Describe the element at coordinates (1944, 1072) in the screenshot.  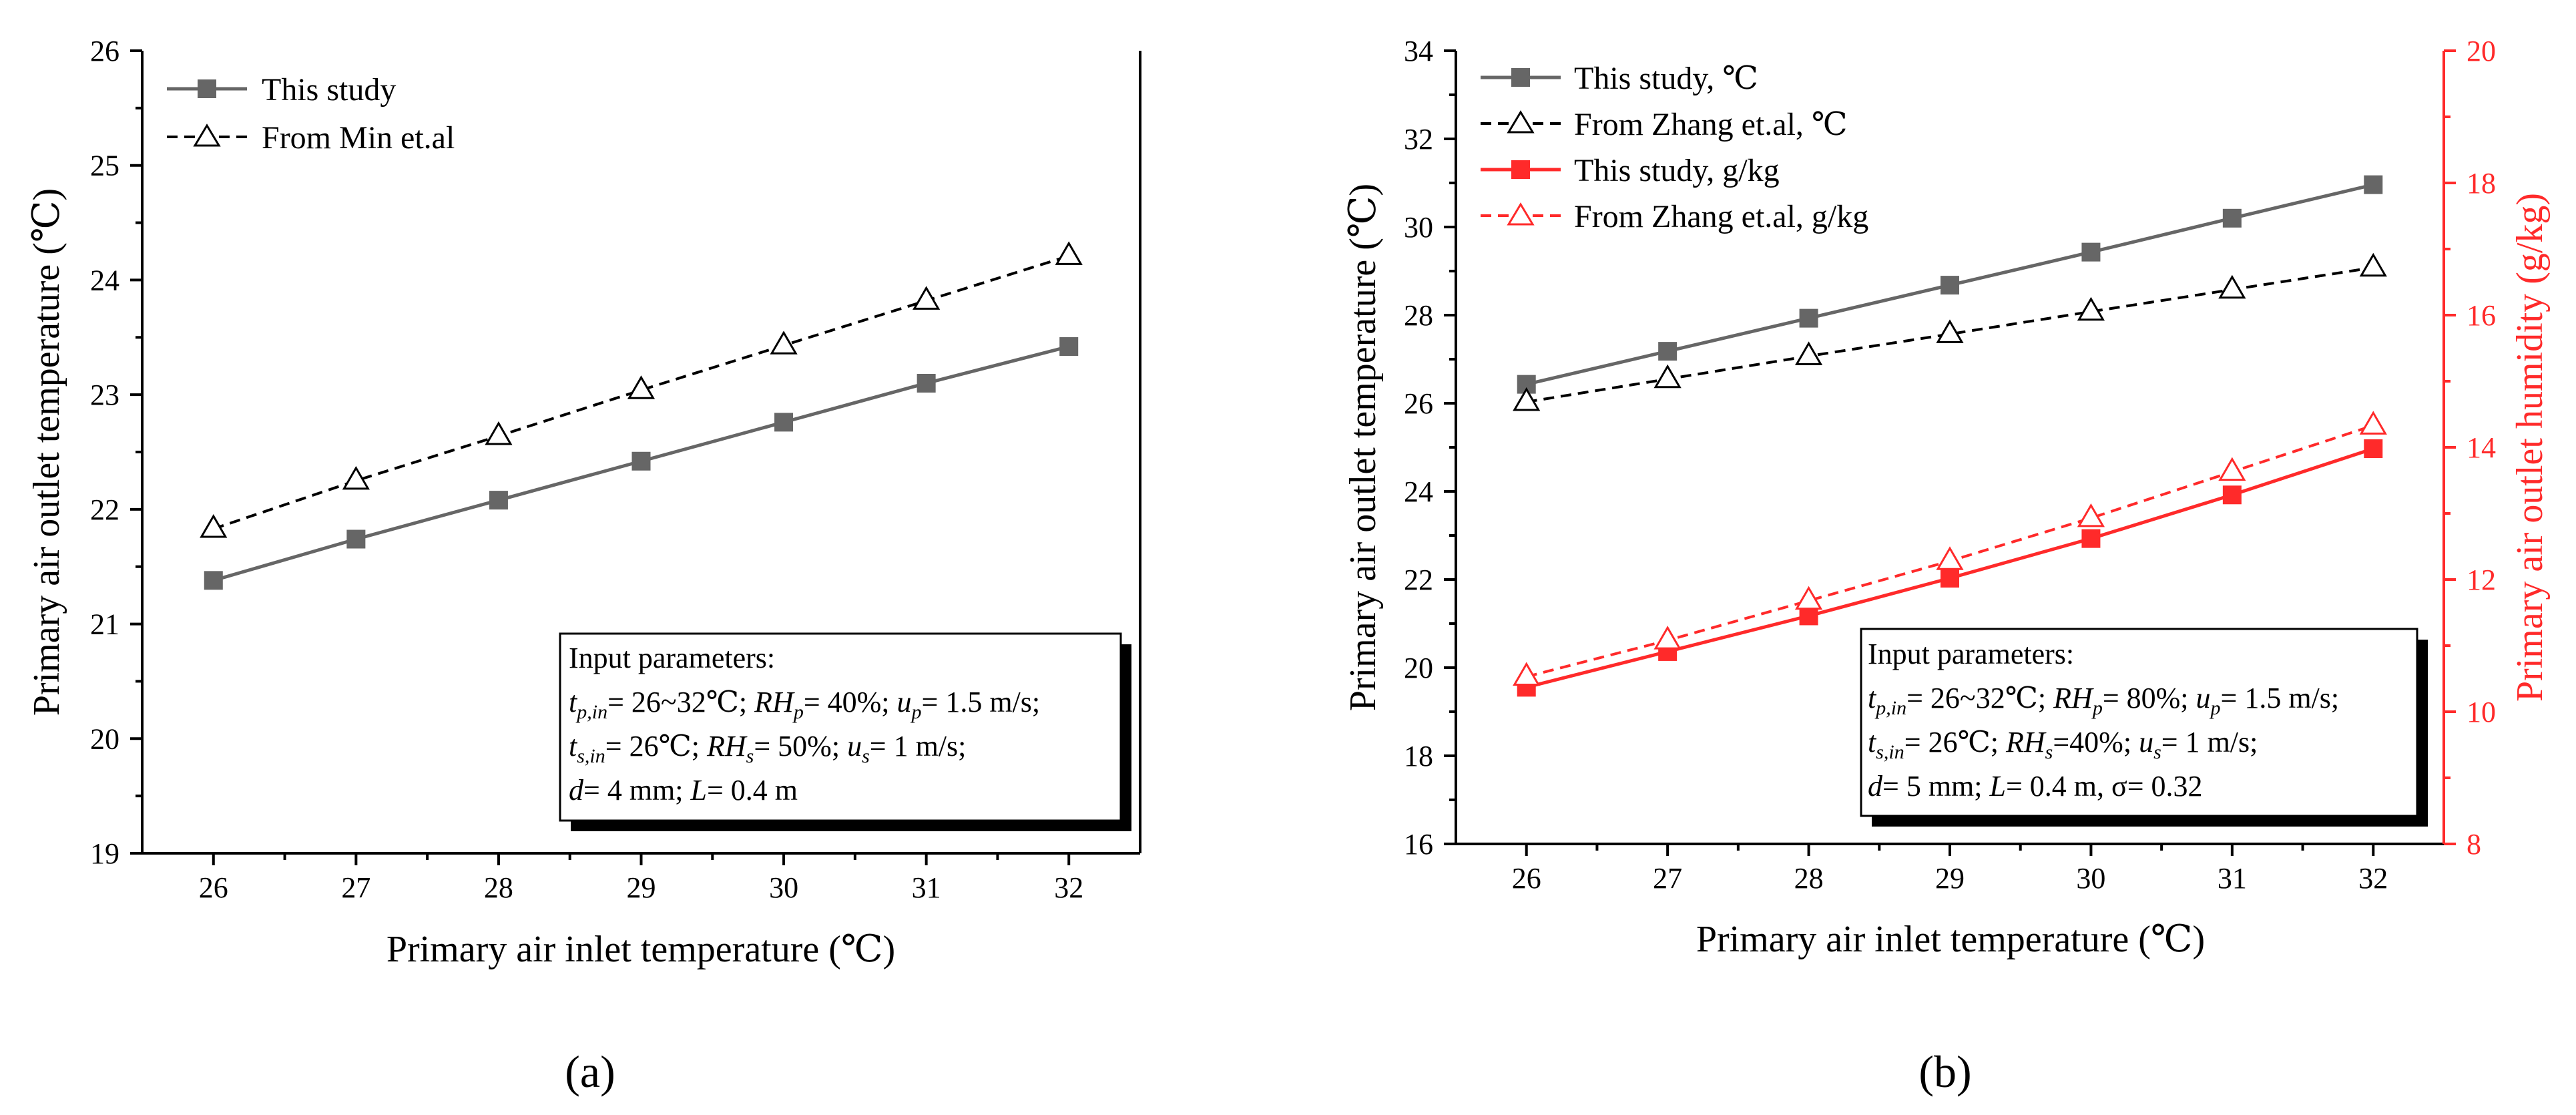
I see `panel-b-label: (b)` at that location.